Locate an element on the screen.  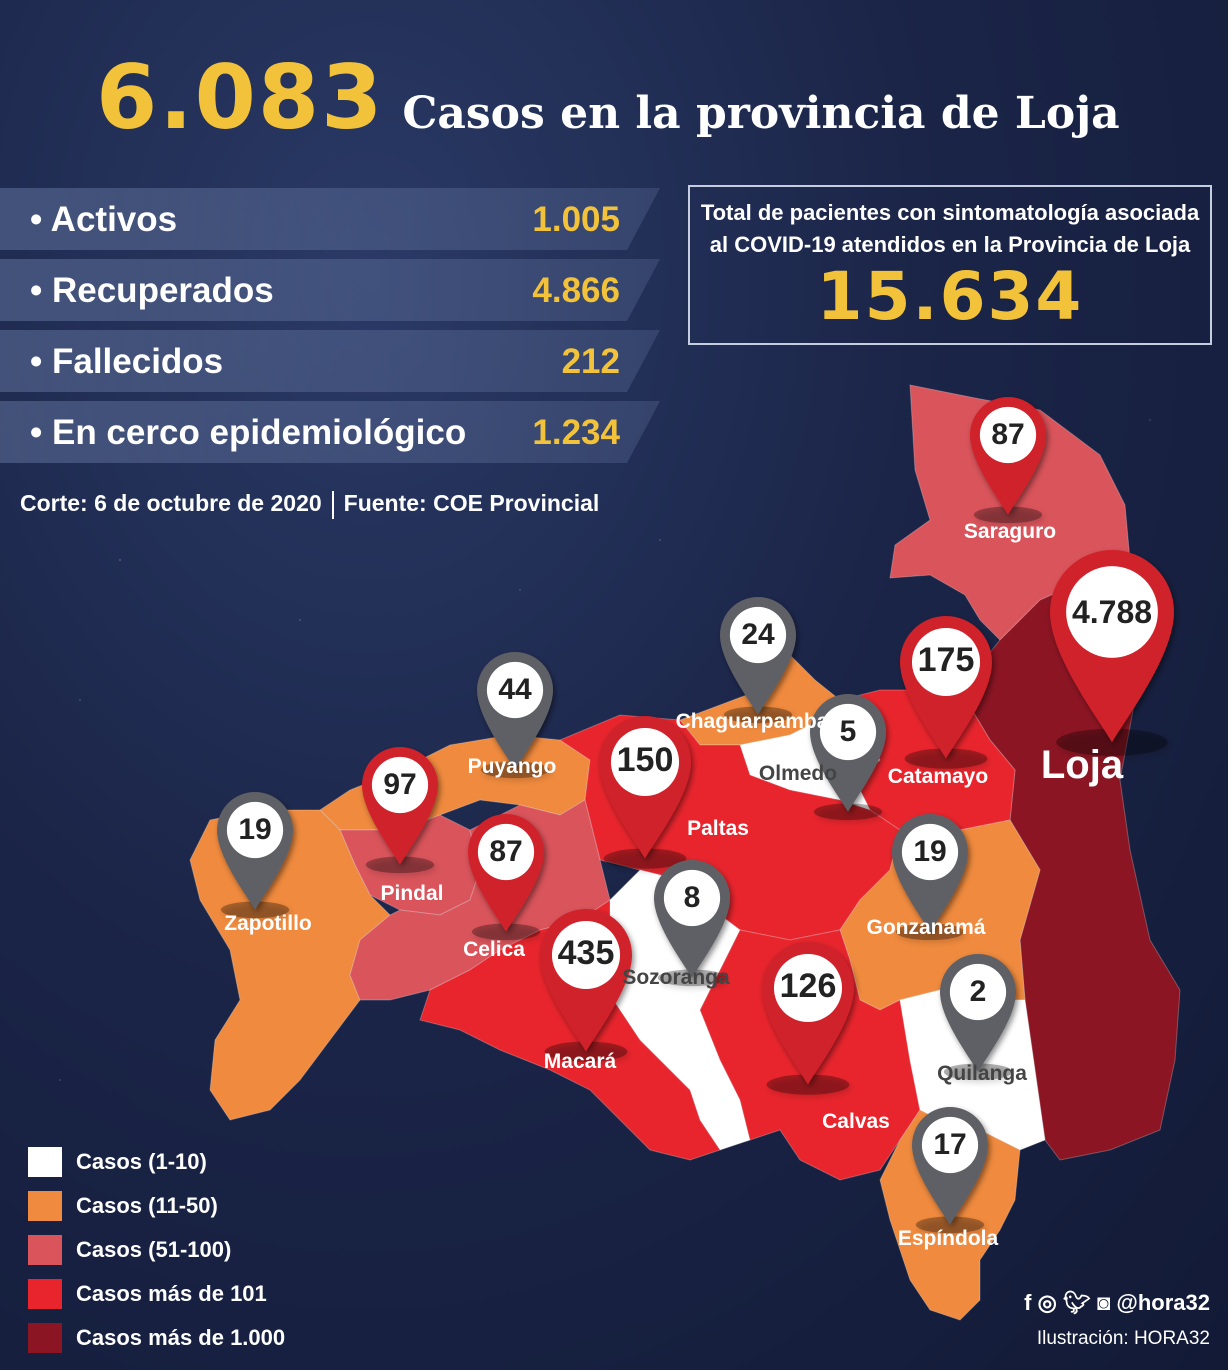
canton-label-gonzanama: Gonzanamá is located at coordinates (925, 927).